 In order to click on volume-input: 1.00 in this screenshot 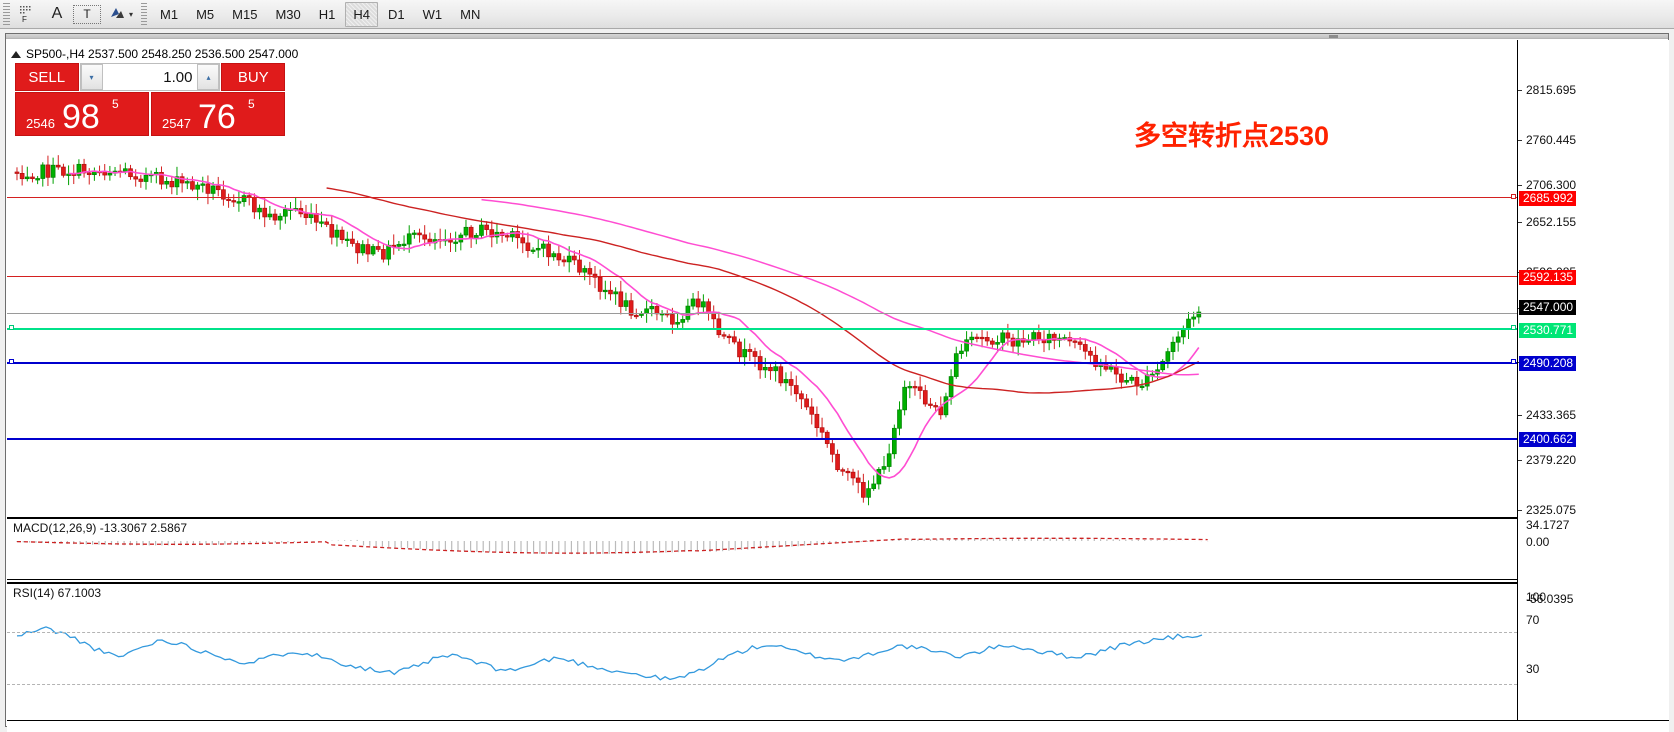, I will do `click(150, 77)`.